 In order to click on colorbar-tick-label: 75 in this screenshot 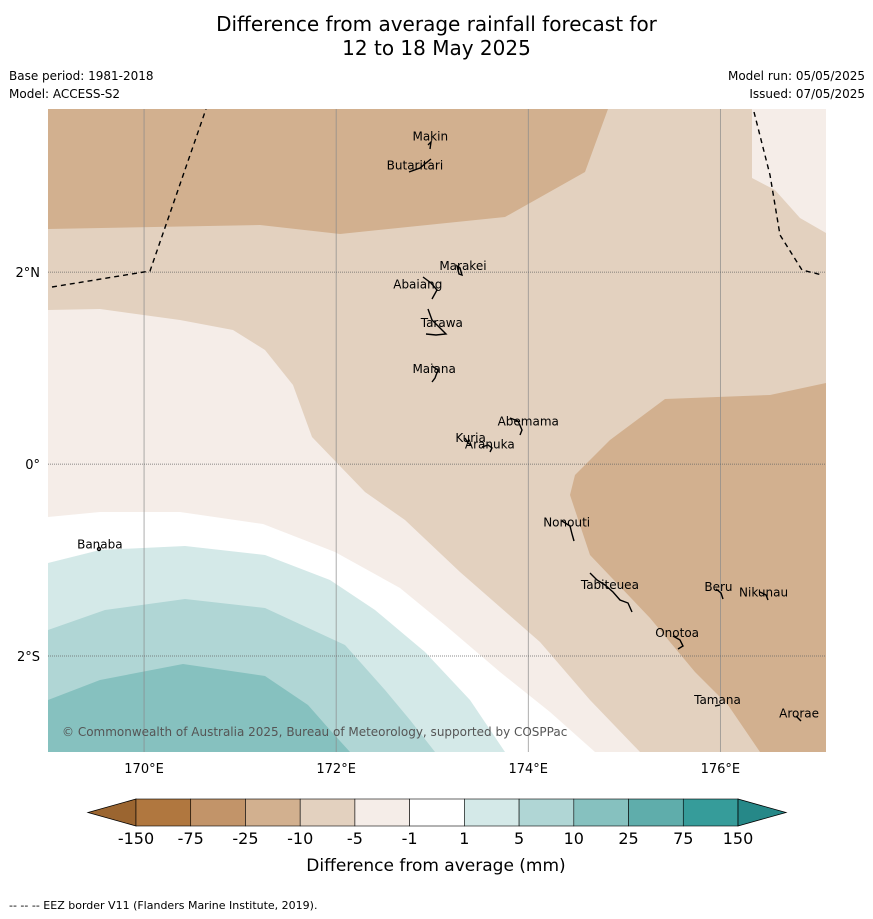, I will do `click(683, 838)`.